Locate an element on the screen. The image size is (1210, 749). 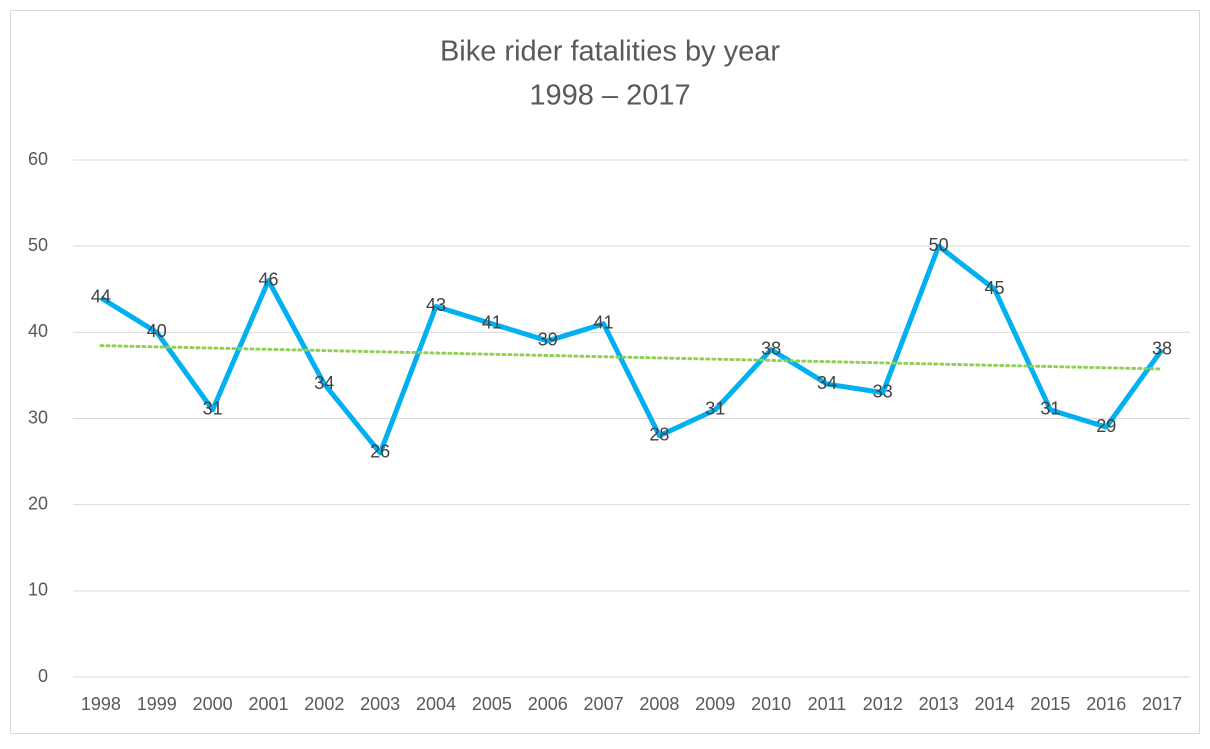
x-tick-label: 2000 is located at coordinates (213, 704).